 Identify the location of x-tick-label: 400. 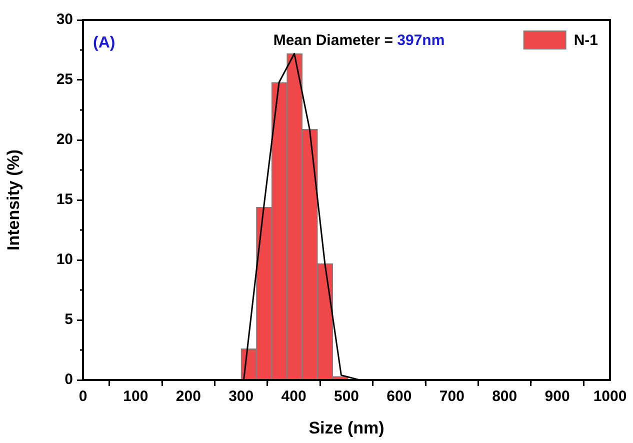
(293, 397).